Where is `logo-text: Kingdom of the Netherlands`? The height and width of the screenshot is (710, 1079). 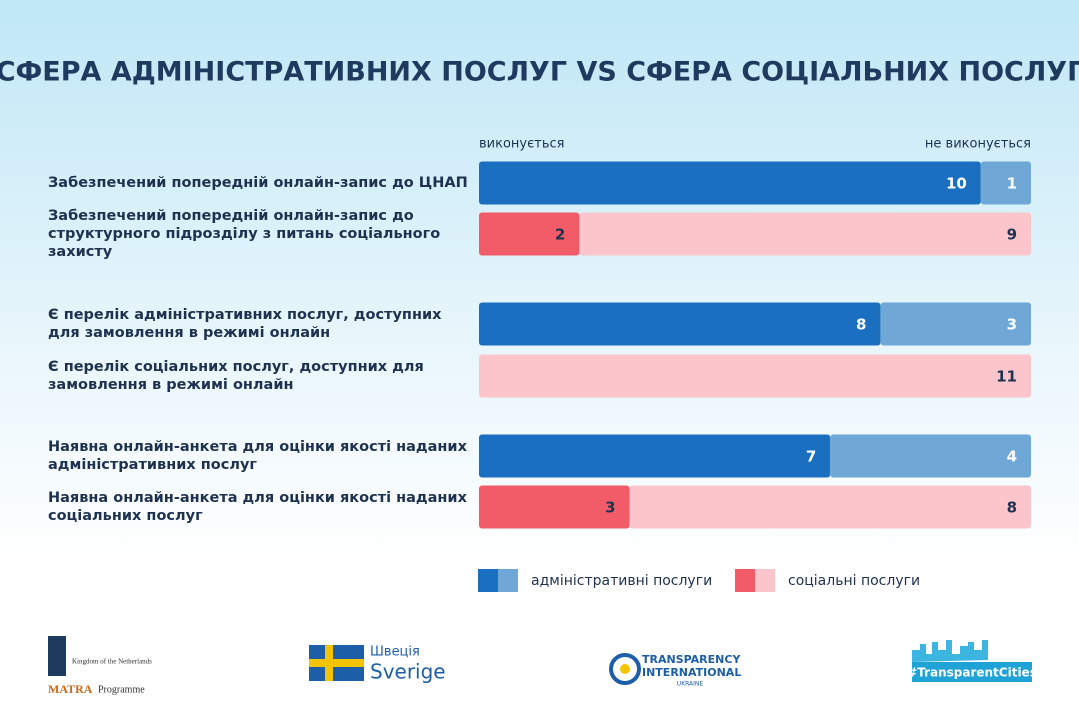 logo-text: Kingdom of the Netherlands is located at coordinates (112, 662).